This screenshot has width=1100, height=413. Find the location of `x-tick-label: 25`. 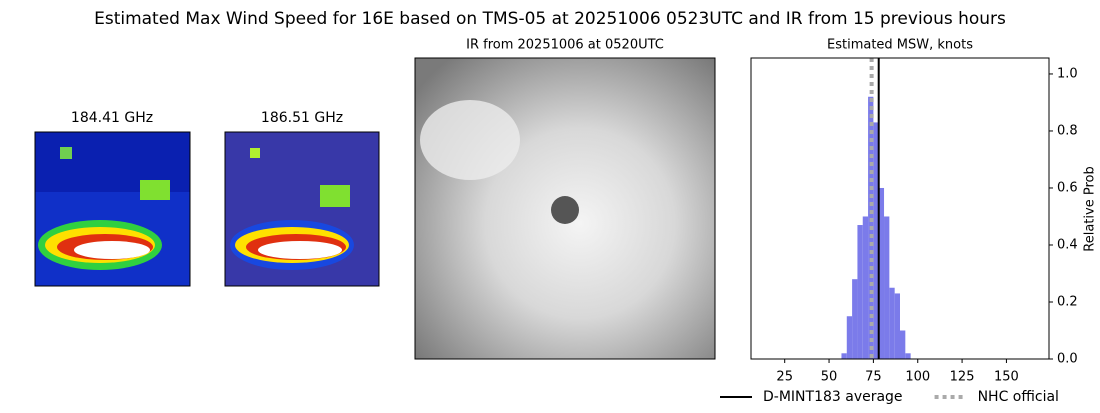

x-tick-label: 25 is located at coordinates (784, 377).